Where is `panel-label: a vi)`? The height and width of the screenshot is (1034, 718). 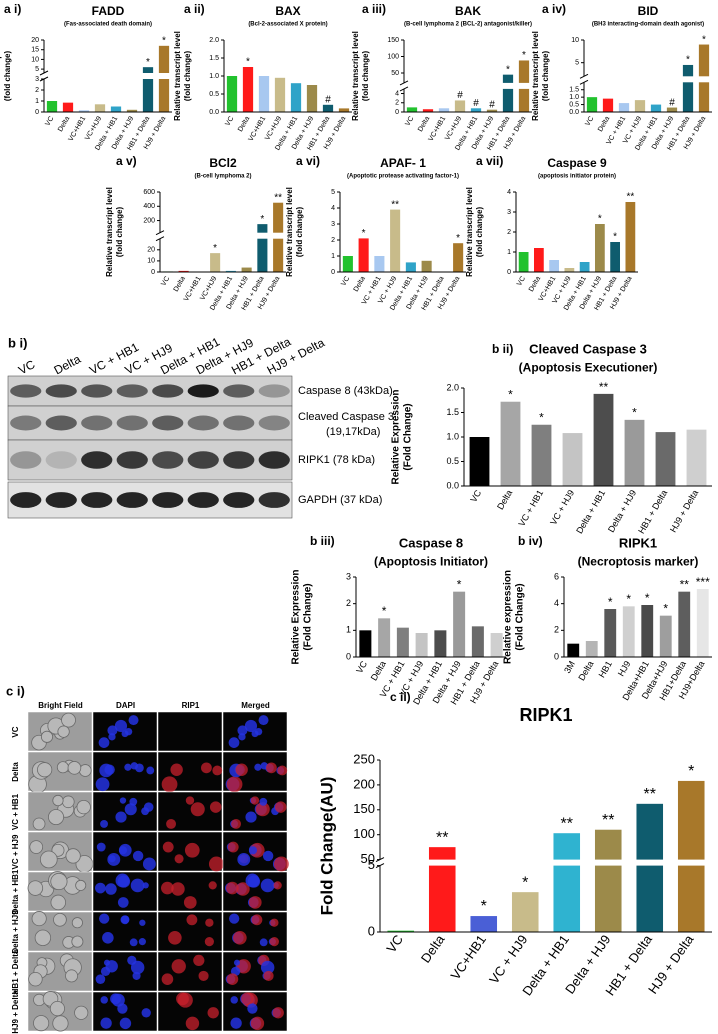
panel-label: a vi) is located at coordinates (308, 161).